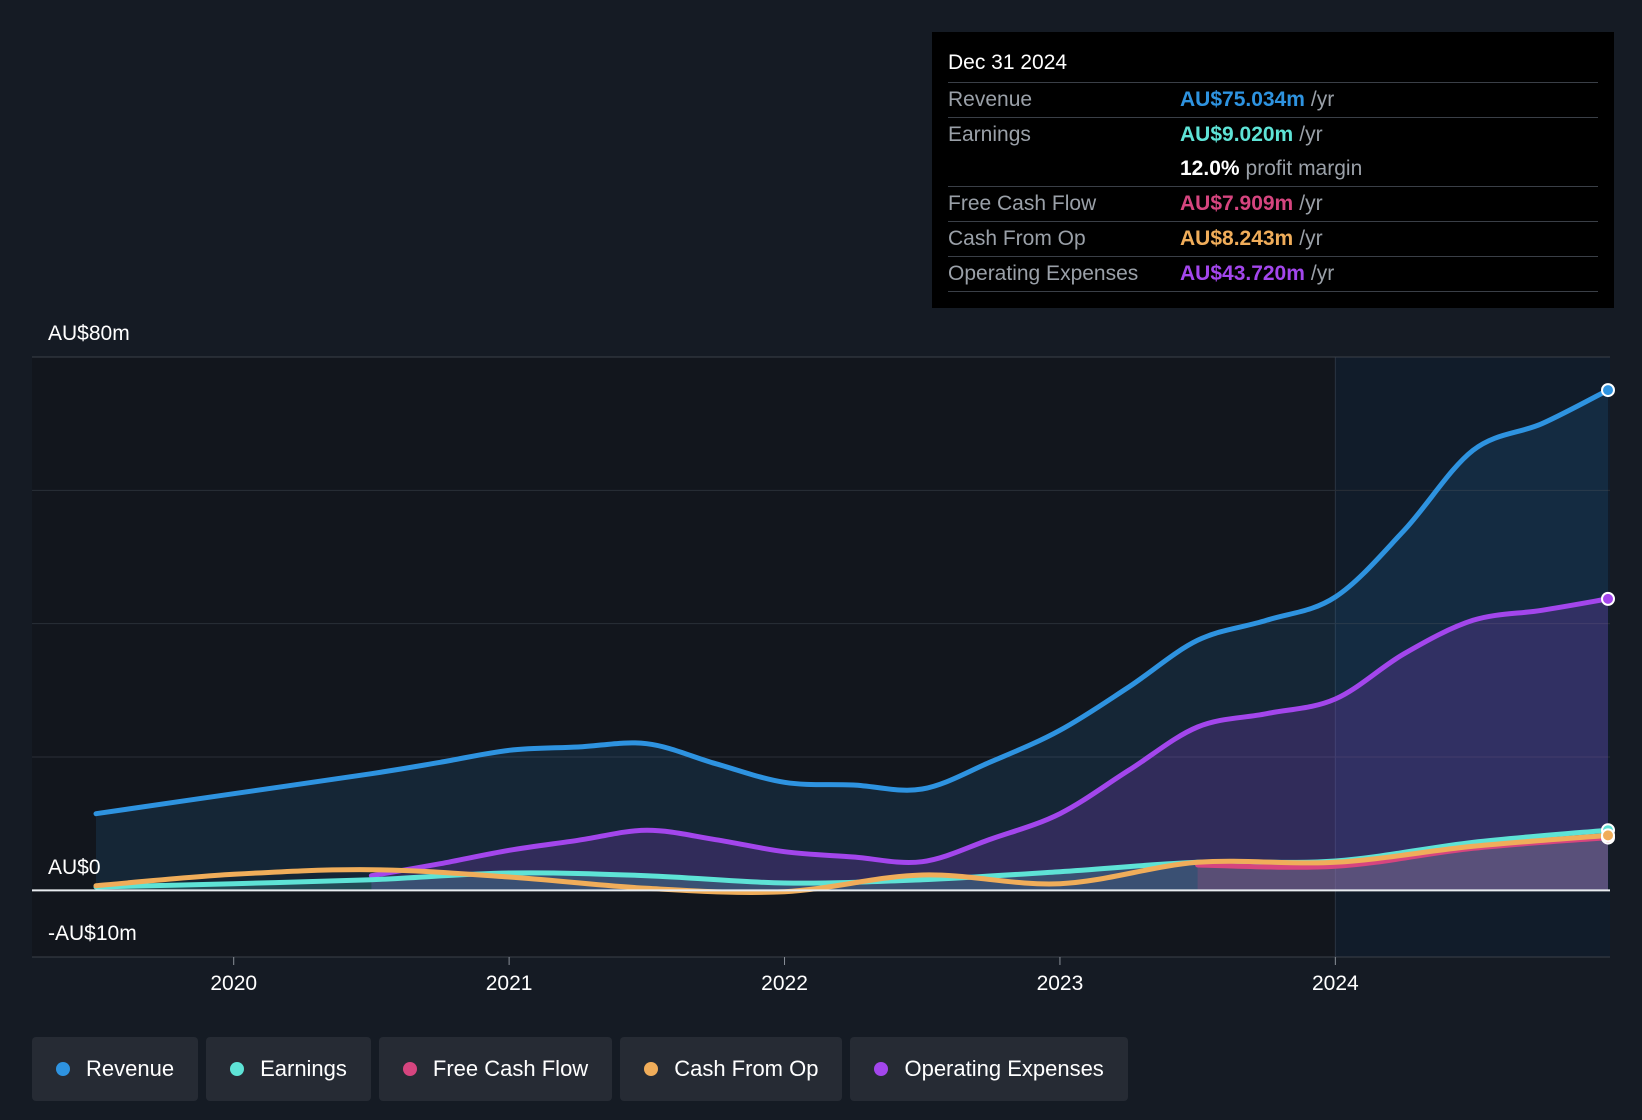 The image size is (1642, 1120). What do you see at coordinates (1237, 134) in the screenshot?
I see `tooltip-value: AU$9.020m` at bounding box center [1237, 134].